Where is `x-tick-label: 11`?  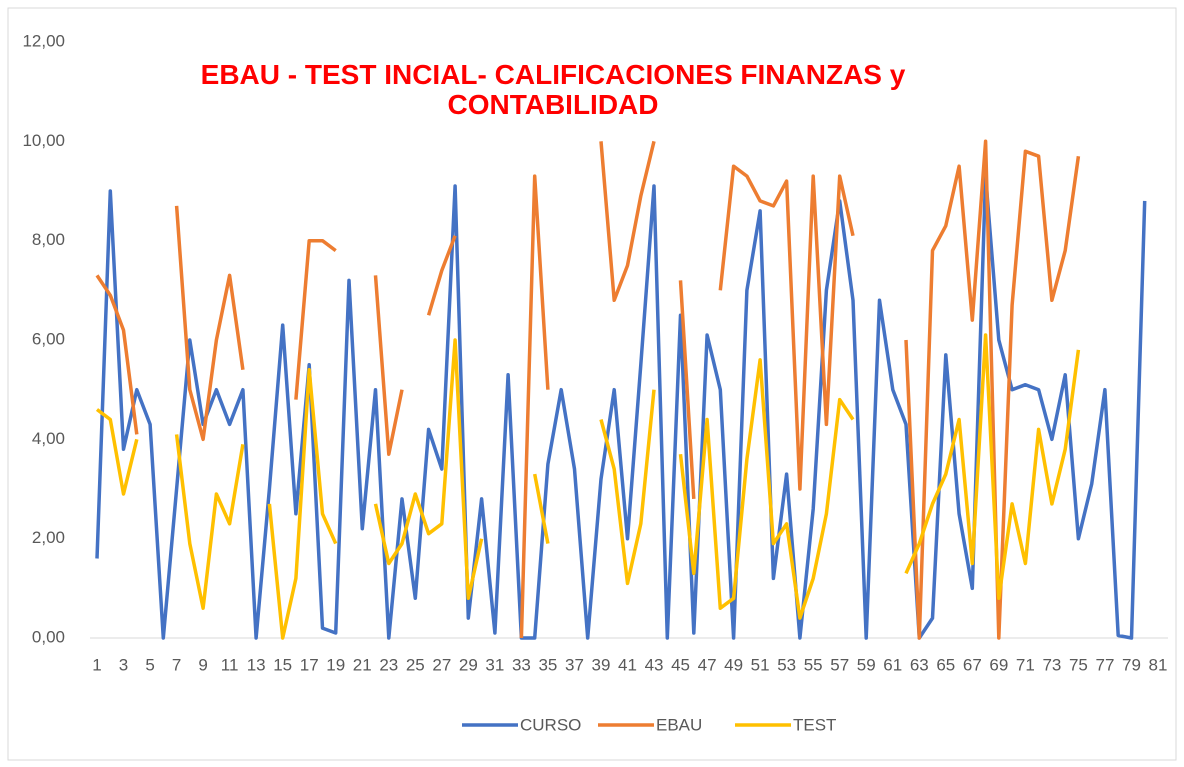 x-tick-label: 11 is located at coordinates (230, 664).